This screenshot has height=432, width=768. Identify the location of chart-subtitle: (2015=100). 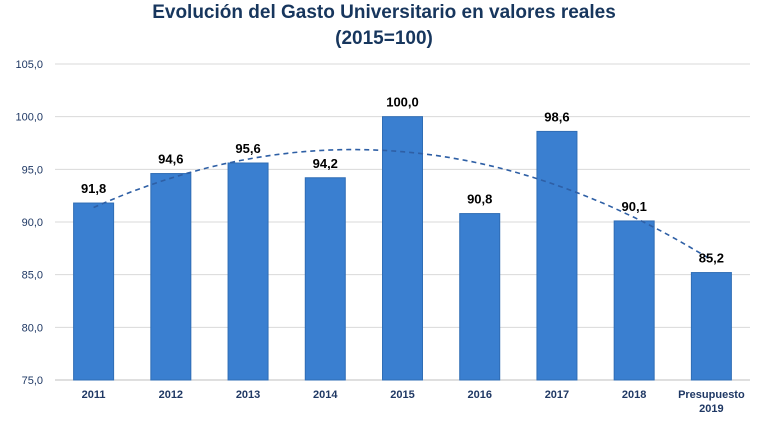
(384, 38).